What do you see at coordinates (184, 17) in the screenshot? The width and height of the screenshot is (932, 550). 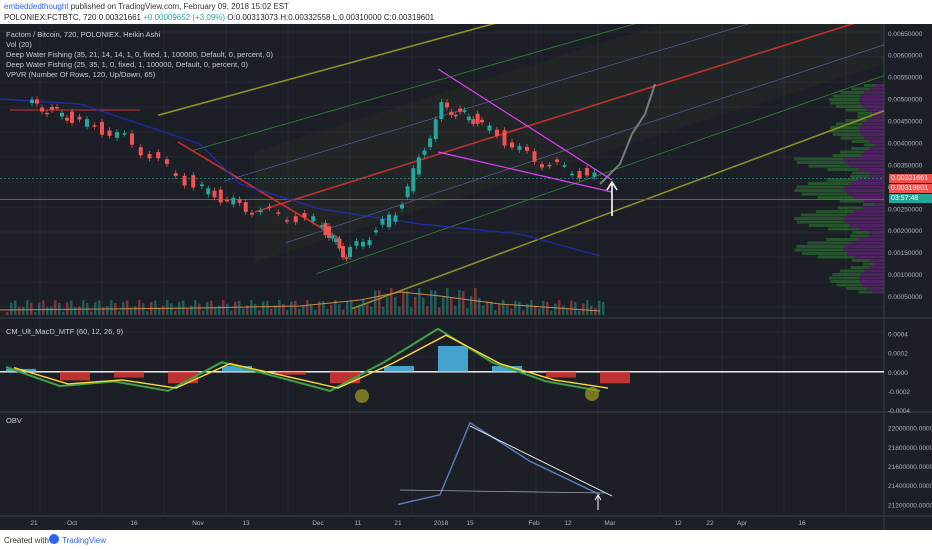 I see `price-change: +0.00009652 (+3.09%)` at bounding box center [184, 17].